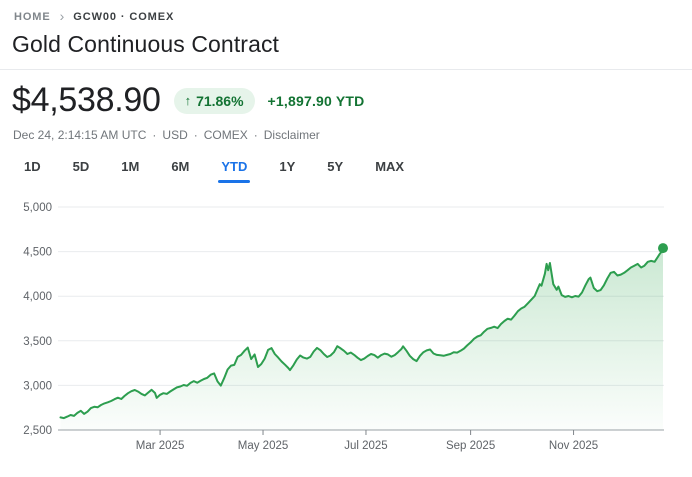  What do you see at coordinates (160, 446) in the screenshot?
I see `x-axis-label: Mar 2025` at bounding box center [160, 446].